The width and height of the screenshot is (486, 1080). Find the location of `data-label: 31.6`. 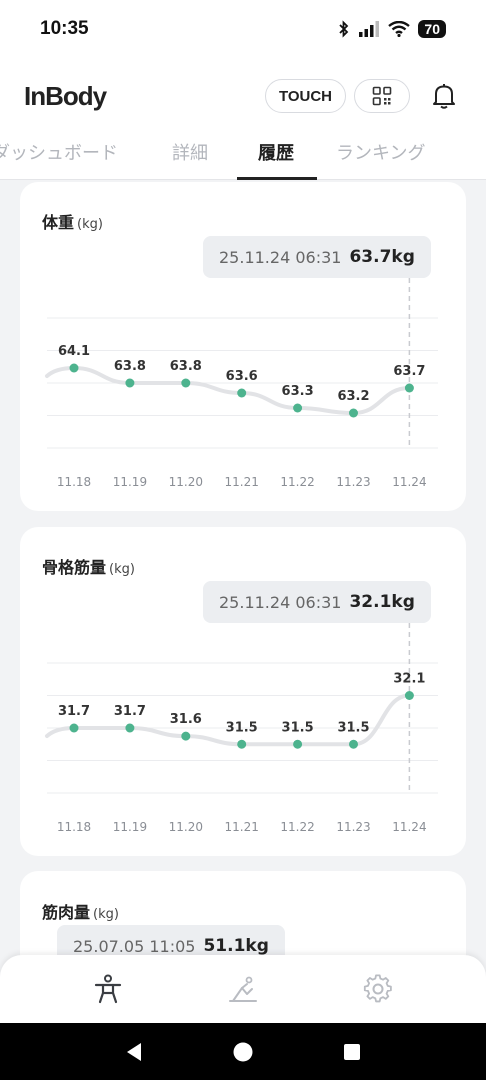

data-label: 31.6 is located at coordinates (186, 719).